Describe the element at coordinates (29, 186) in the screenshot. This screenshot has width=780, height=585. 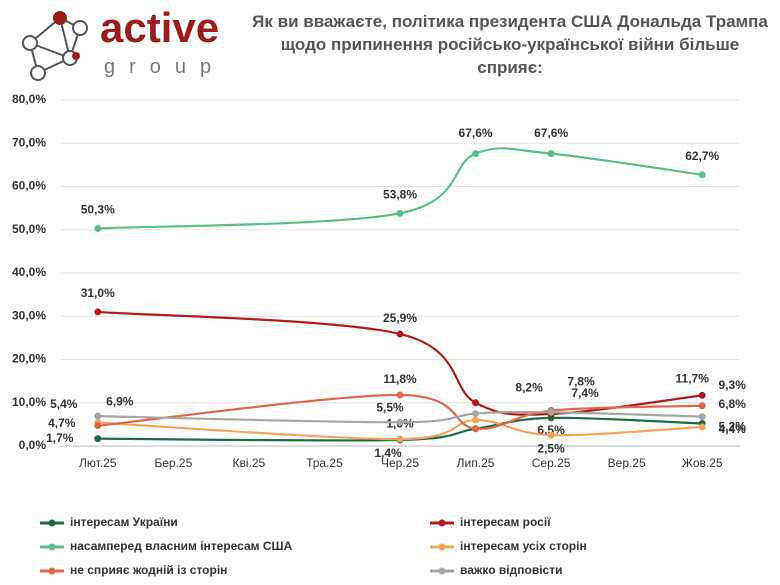
I see `y-tick-label: 60,0%` at that location.